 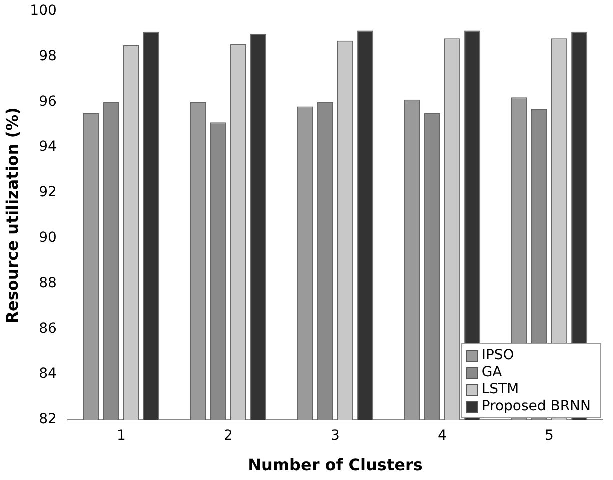 What do you see at coordinates (48, 420) in the screenshot?
I see `y-tick-label: 82` at bounding box center [48, 420].